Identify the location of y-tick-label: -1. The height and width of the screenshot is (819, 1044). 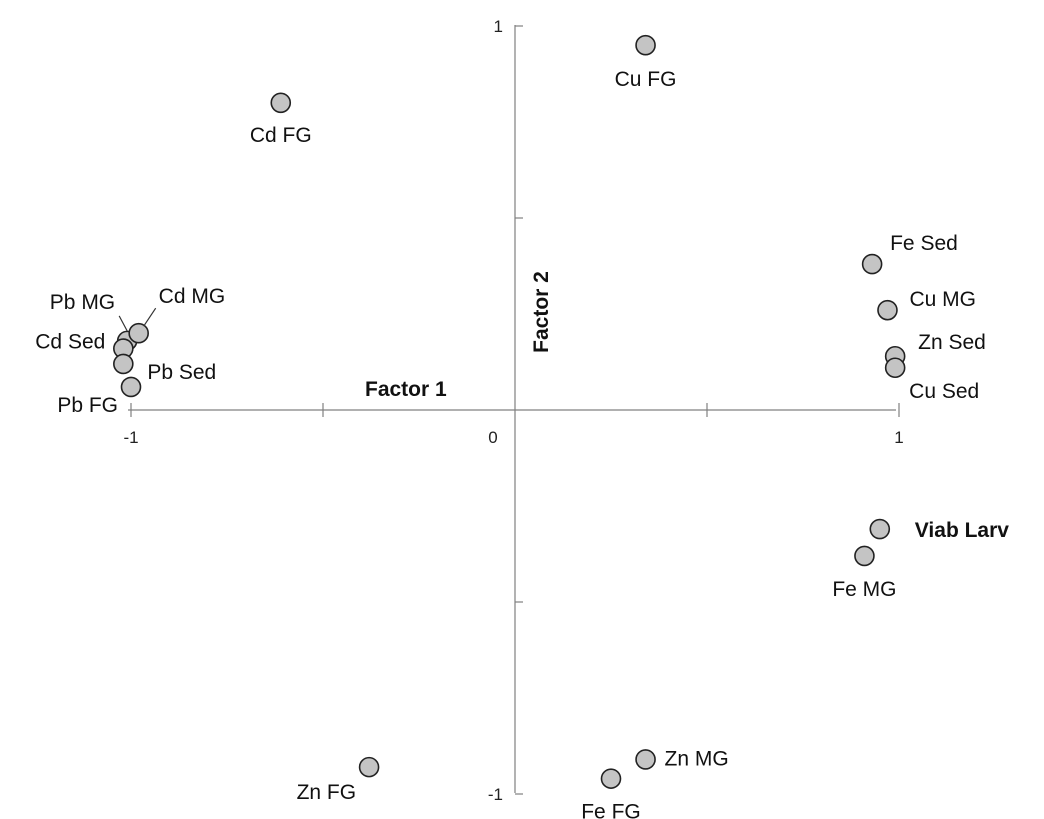
(495, 794).